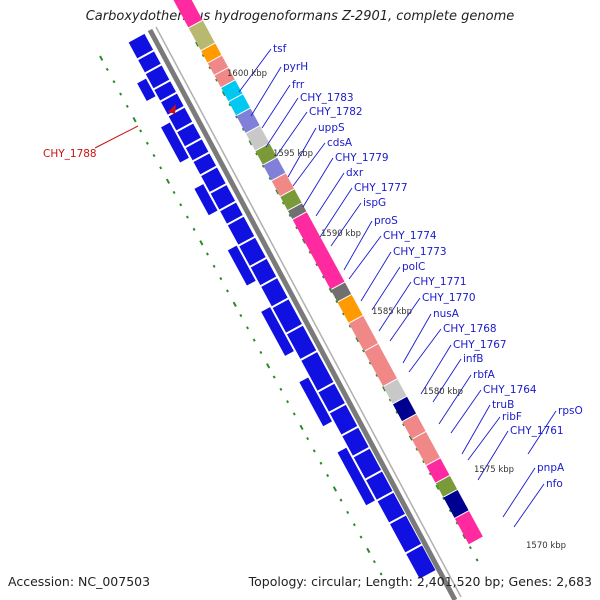 This screenshot has width=600, height=600. What do you see at coordinates (70, 154) in the screenshot?
I see `gene-label-highlight: CHY_1788` at bounding box center [70, 154].